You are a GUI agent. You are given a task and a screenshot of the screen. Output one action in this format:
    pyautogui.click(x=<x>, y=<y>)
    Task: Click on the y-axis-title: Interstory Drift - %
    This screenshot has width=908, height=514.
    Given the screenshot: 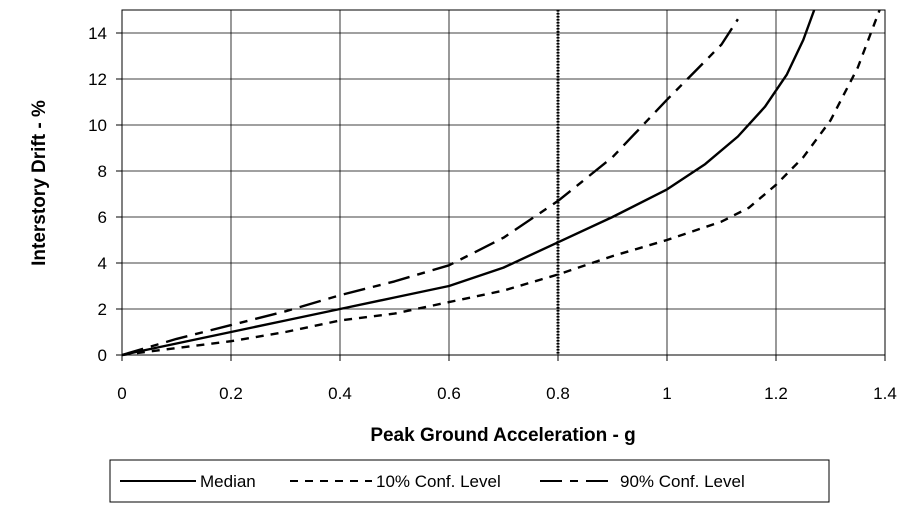 What is the action you would take?
    pyautogui.click(x=39, y=183)
    